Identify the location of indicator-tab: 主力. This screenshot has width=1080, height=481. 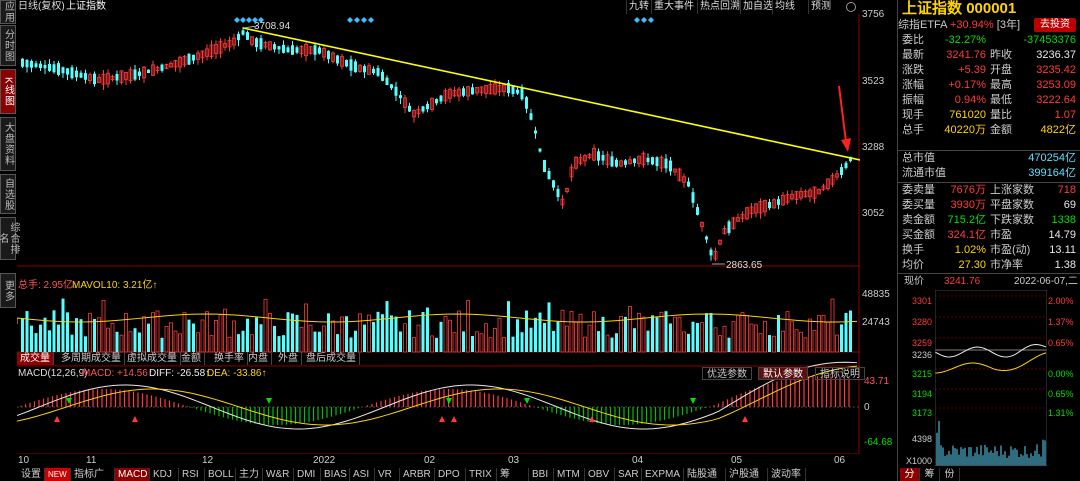
(249, 474).